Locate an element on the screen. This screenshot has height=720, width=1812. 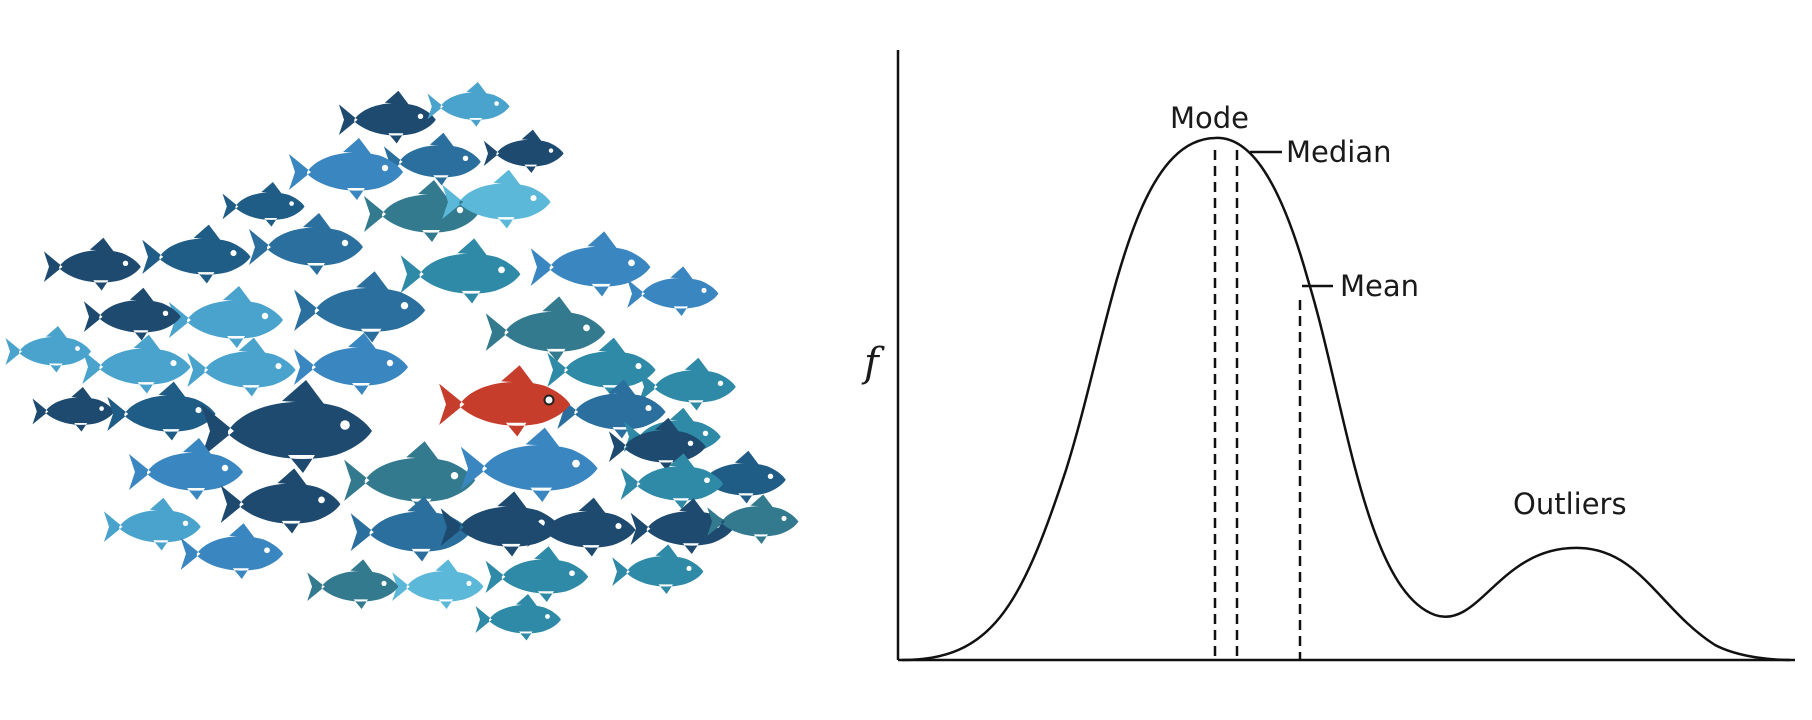
median-label: Median is located at coordinates (1338, 152).